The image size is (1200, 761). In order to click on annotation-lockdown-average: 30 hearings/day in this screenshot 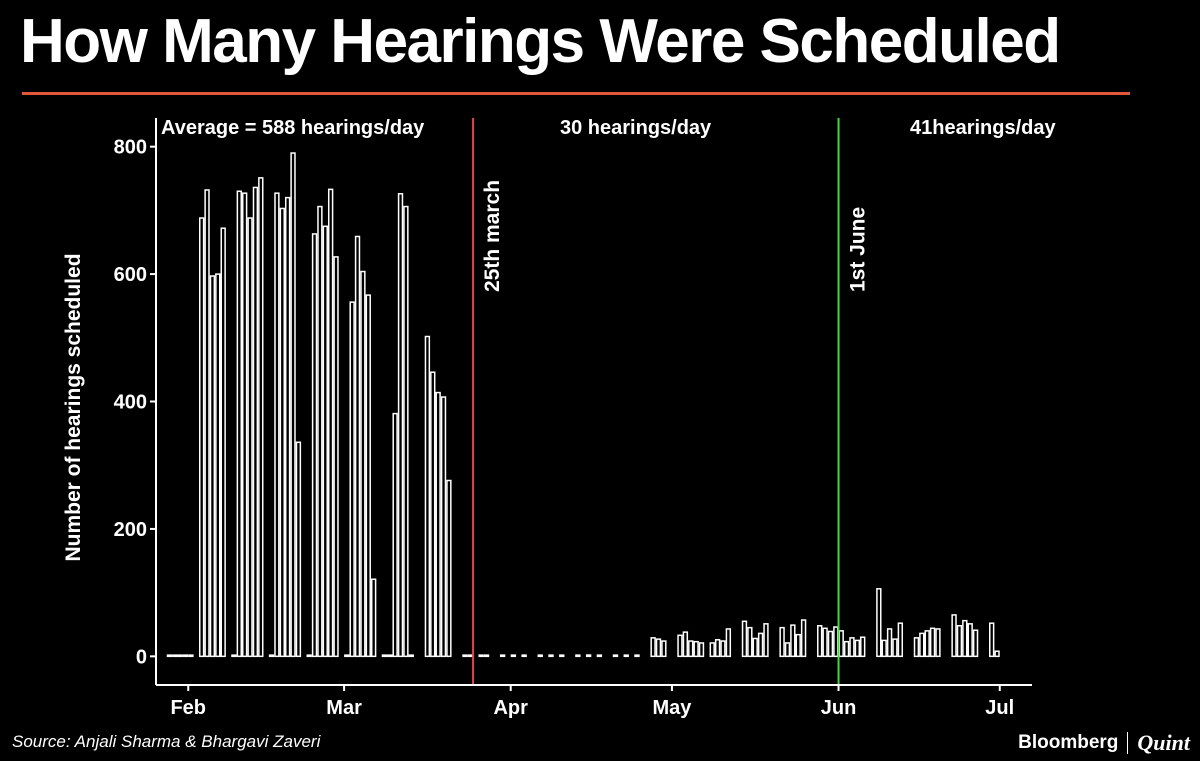, I will do `click(636, 128)`.